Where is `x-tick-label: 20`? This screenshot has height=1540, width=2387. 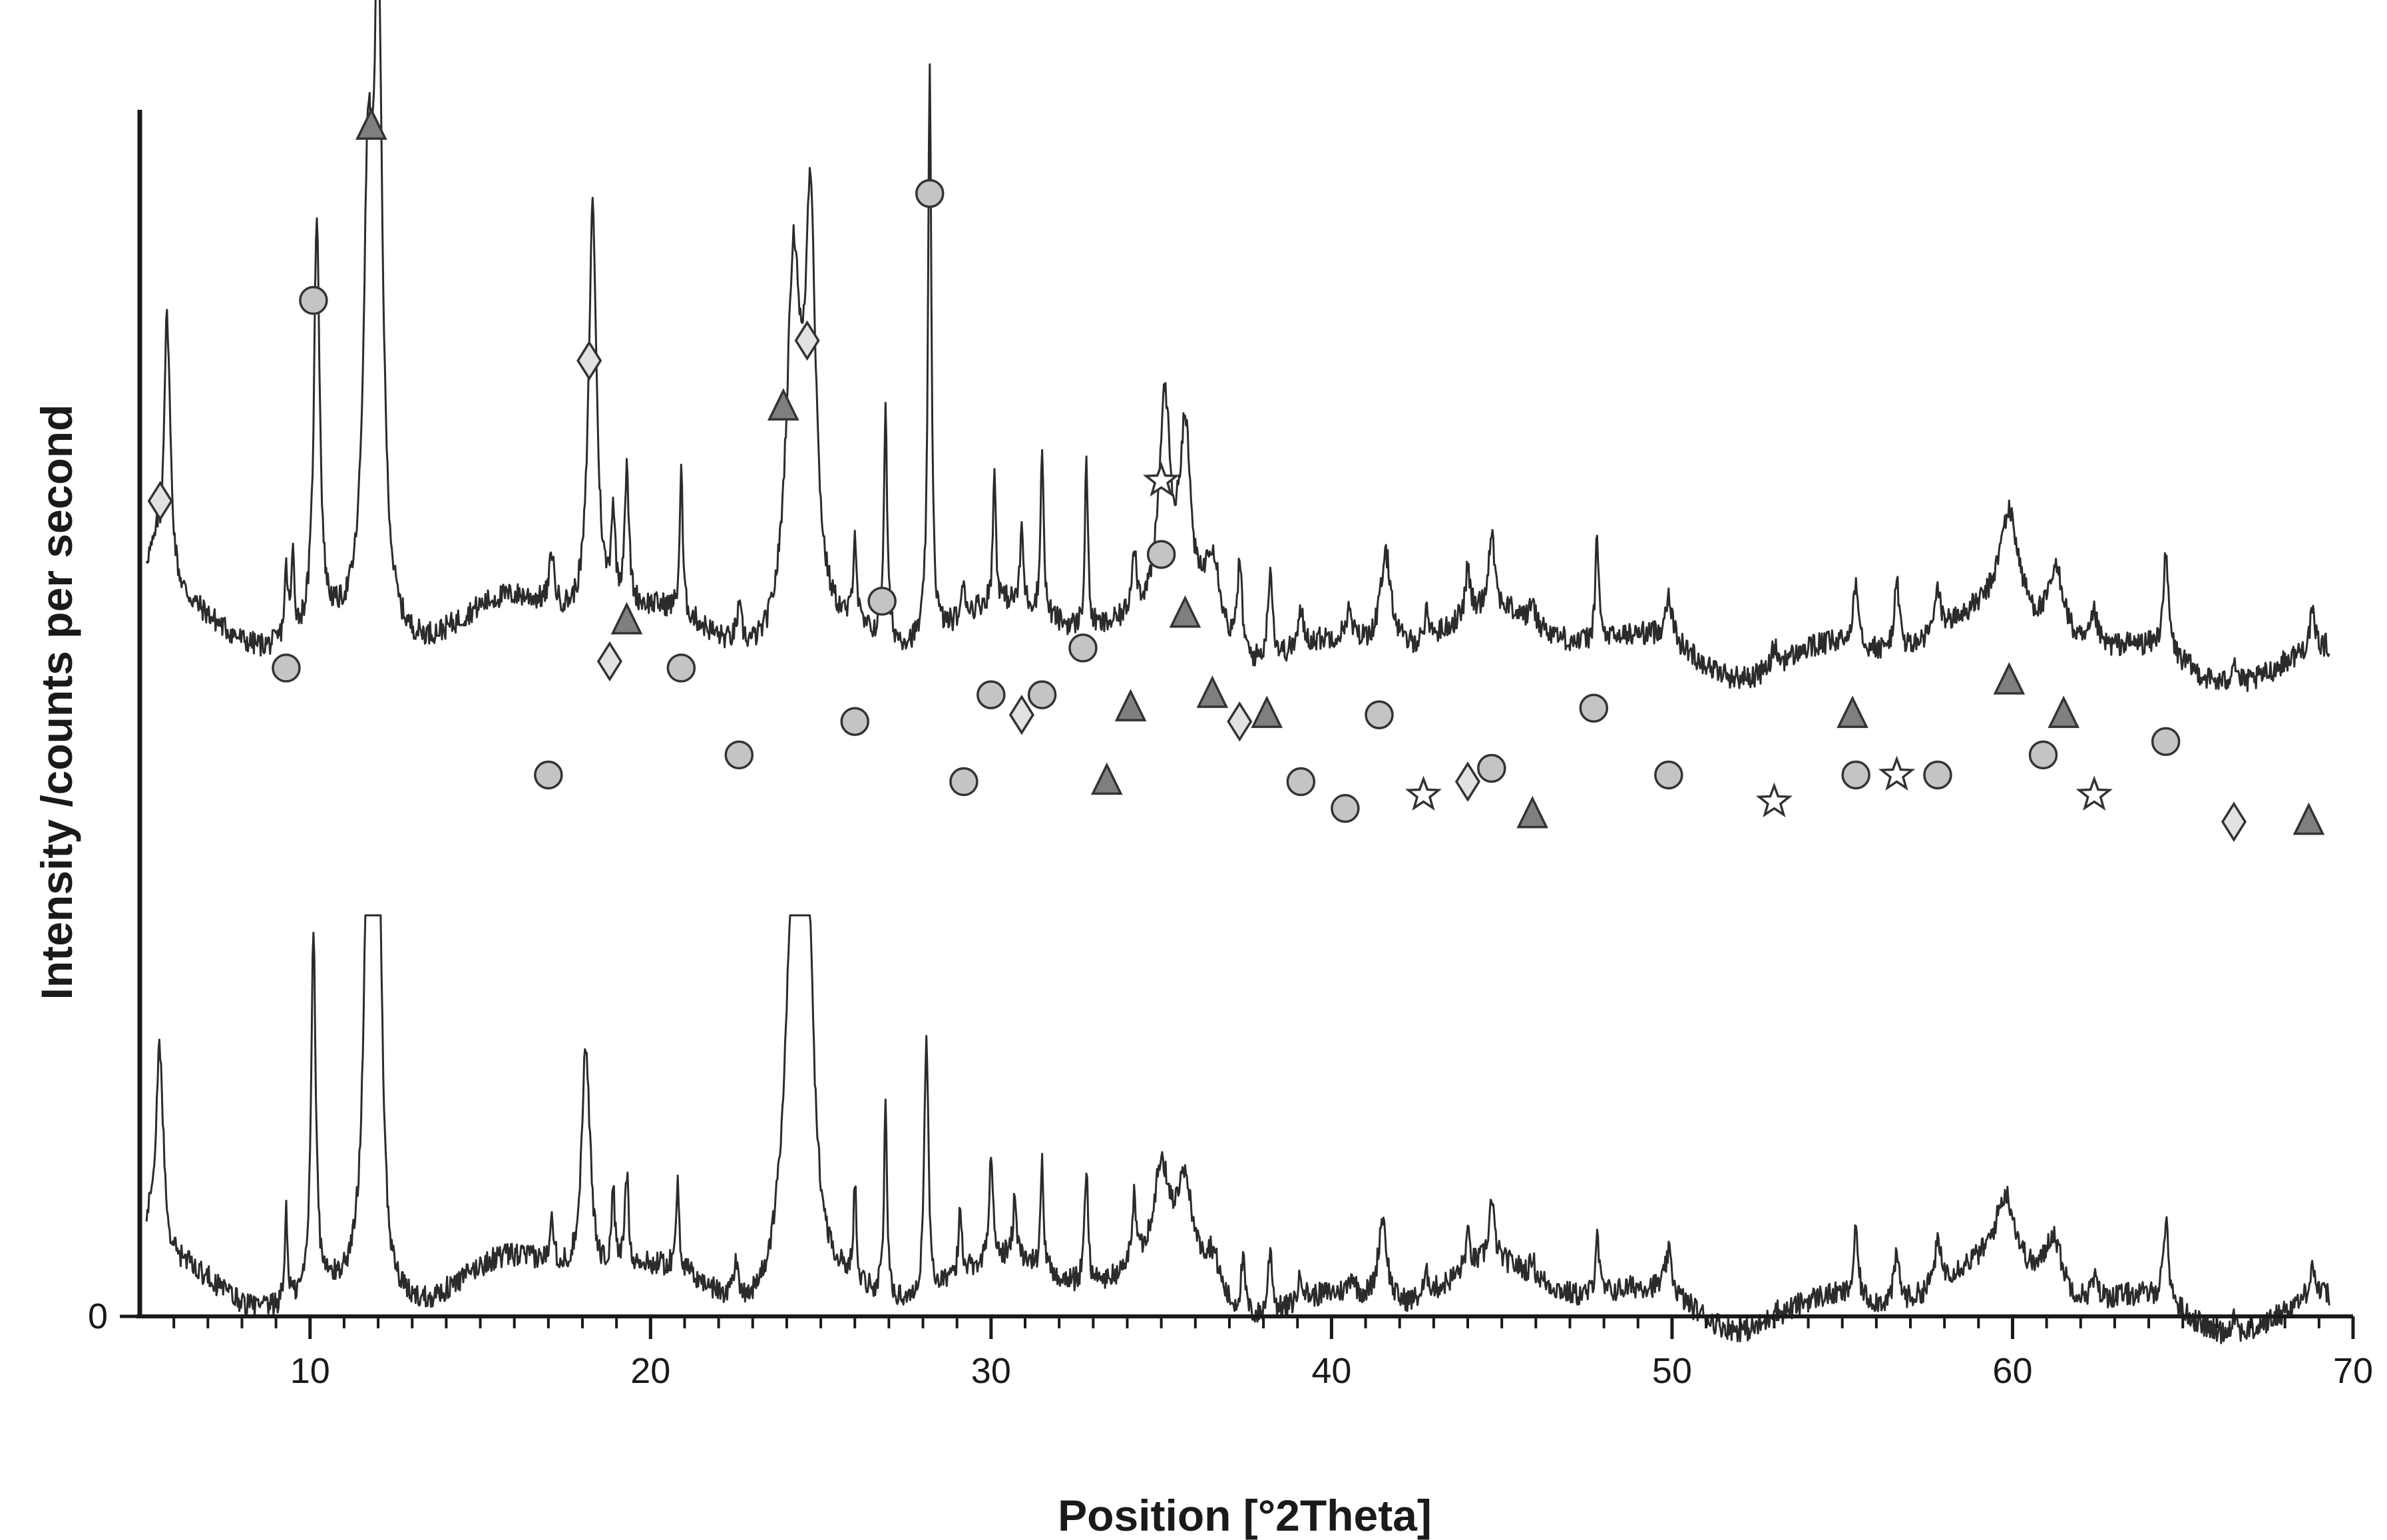 x-tick-label: 20 is located at coordinates (650, 1371).